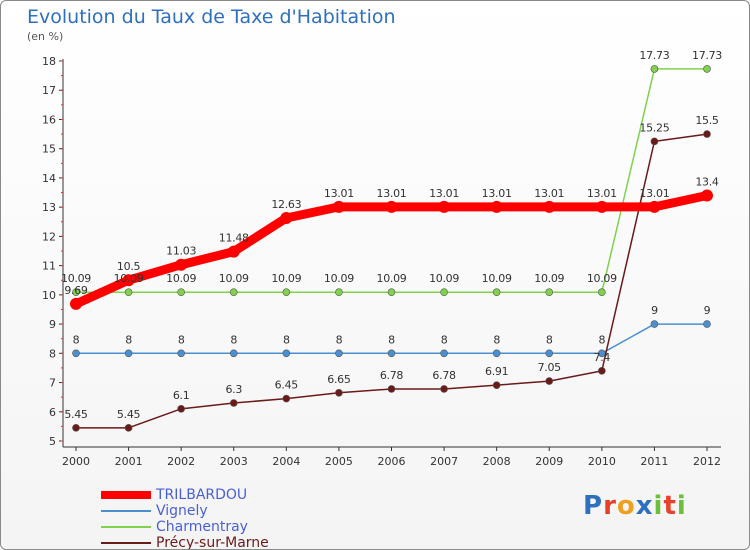 Image resolution: width=750 pixels, height=550 pixels. Describe the element at coordinates (626, 506) in the screenshot. I see `logo-letter: o` at that location.